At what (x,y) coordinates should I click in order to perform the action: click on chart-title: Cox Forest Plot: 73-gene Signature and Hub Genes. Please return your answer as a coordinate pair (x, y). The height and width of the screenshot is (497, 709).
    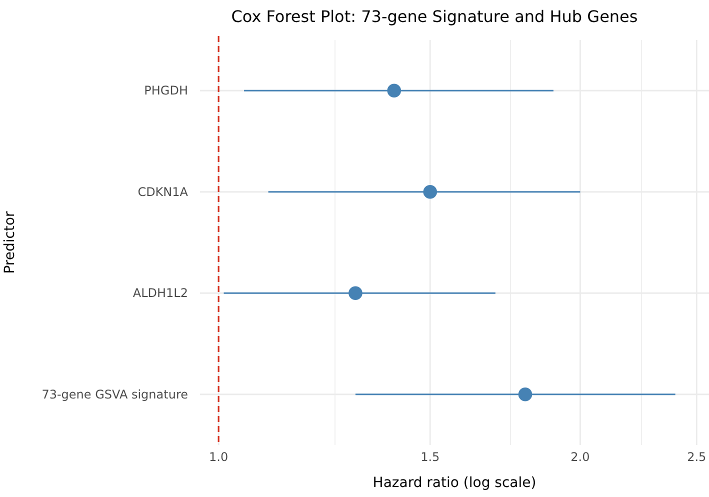
    Looking at the image, I should click on (434, 16).